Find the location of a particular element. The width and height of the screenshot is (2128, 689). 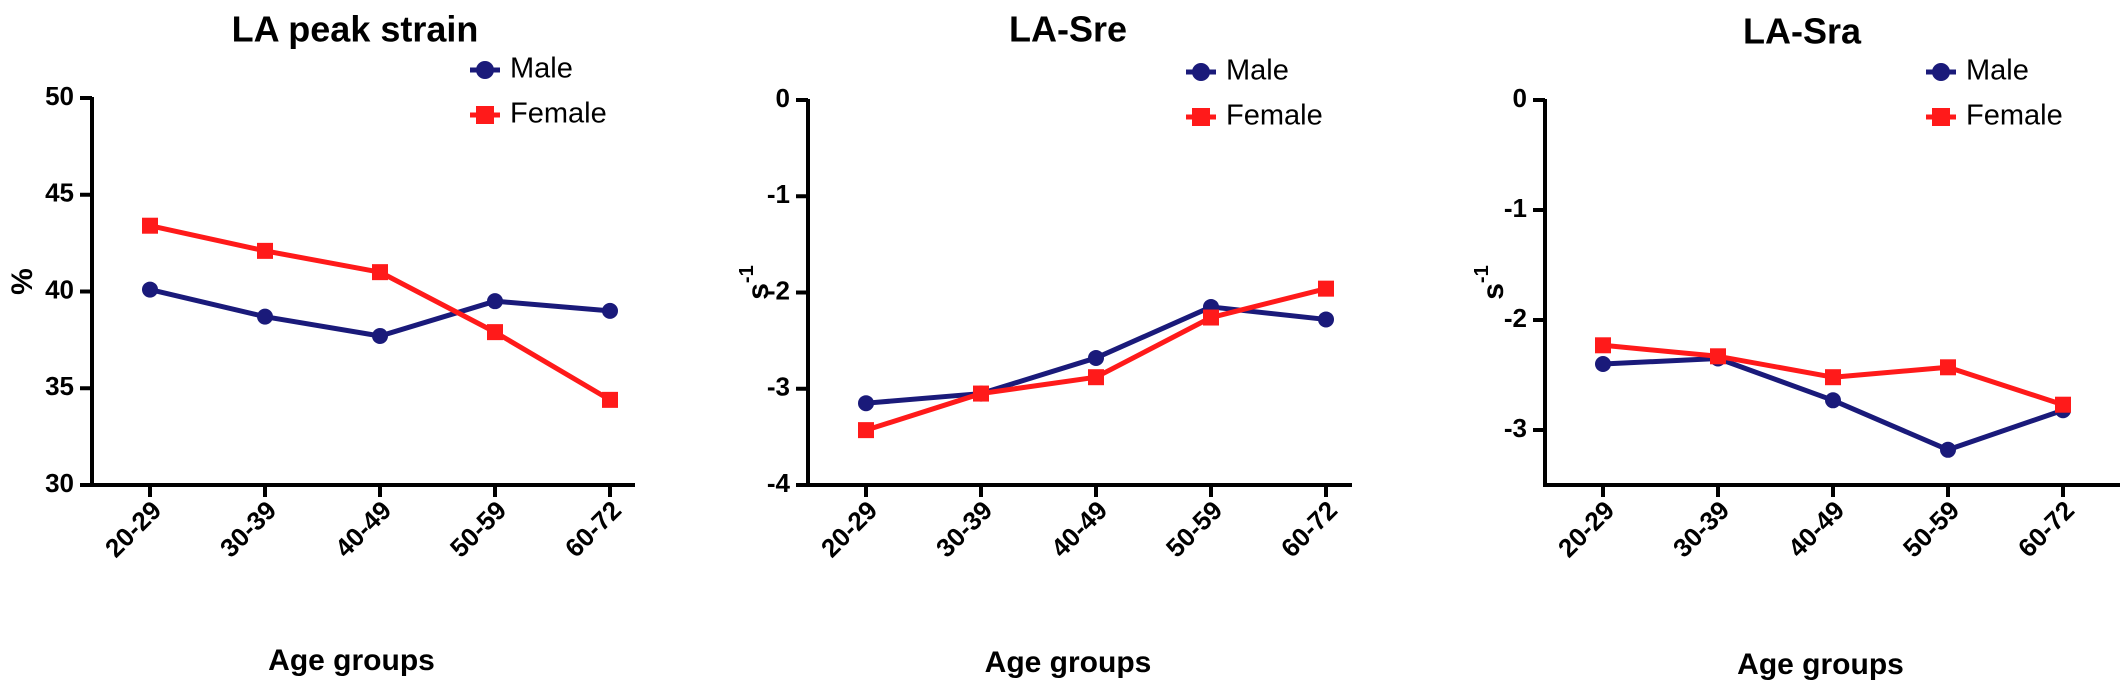

chart-title: LA peak strain is located at coordinates (355, 29).